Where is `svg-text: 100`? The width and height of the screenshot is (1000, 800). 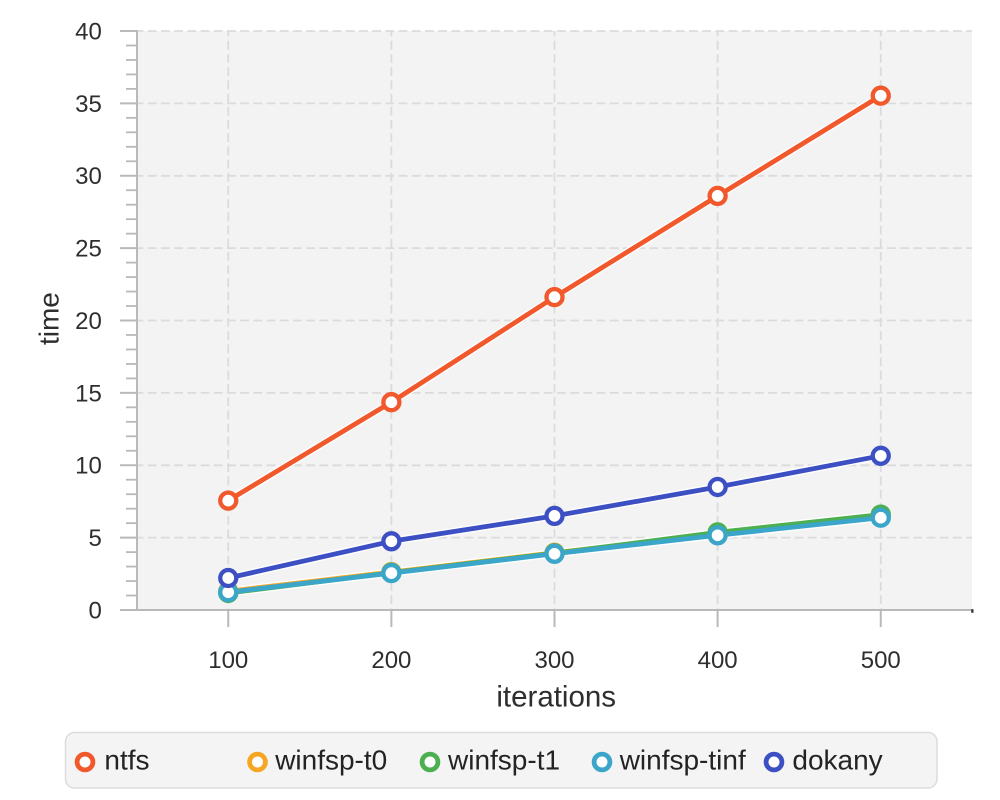
svg-text: 100 is located at coordinates (228, 660).